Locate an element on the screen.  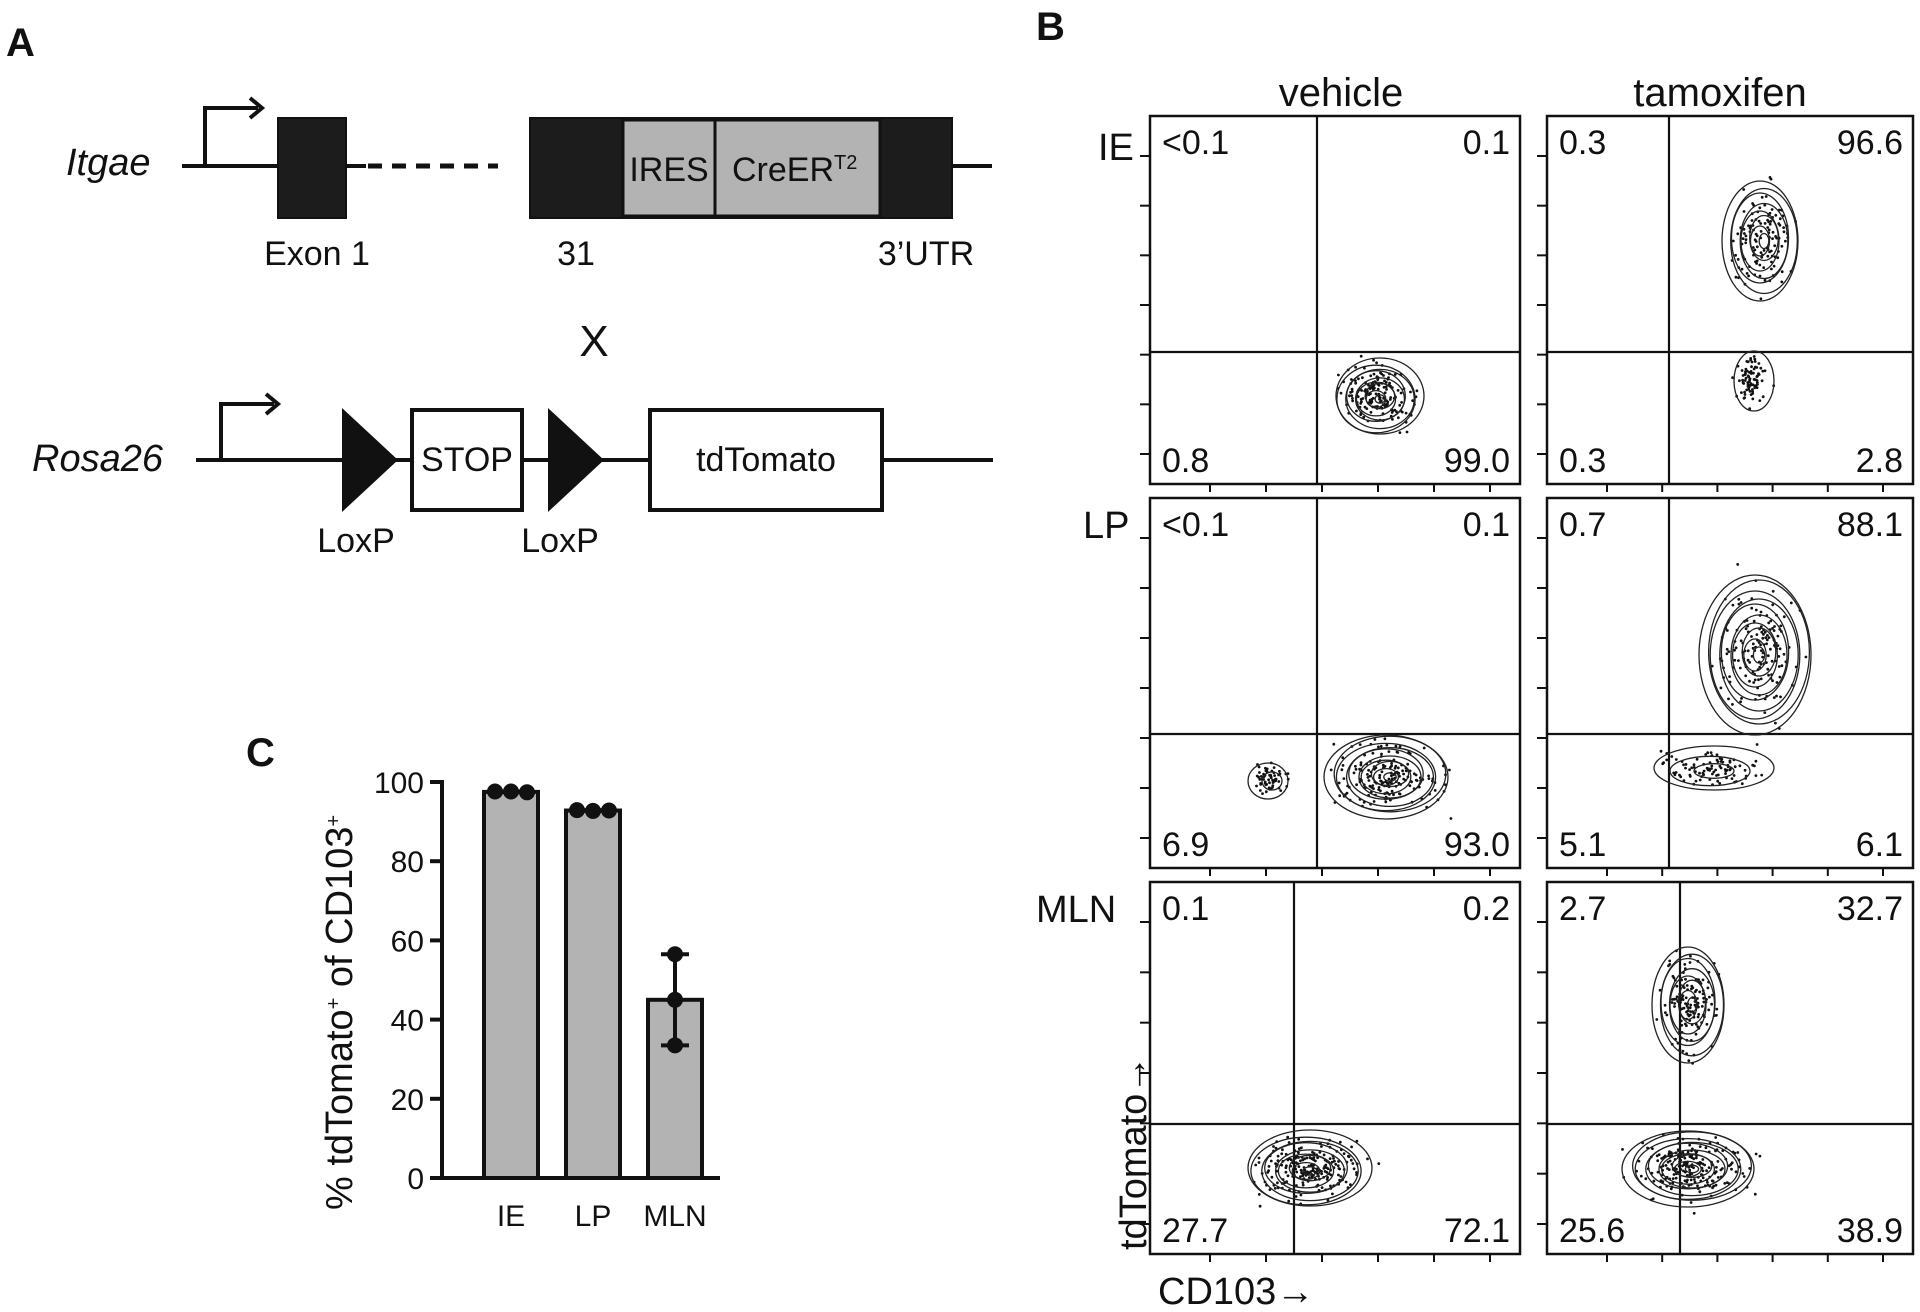
quadrant-tl-value: <0.1 is located at coordinates (1195, 525).